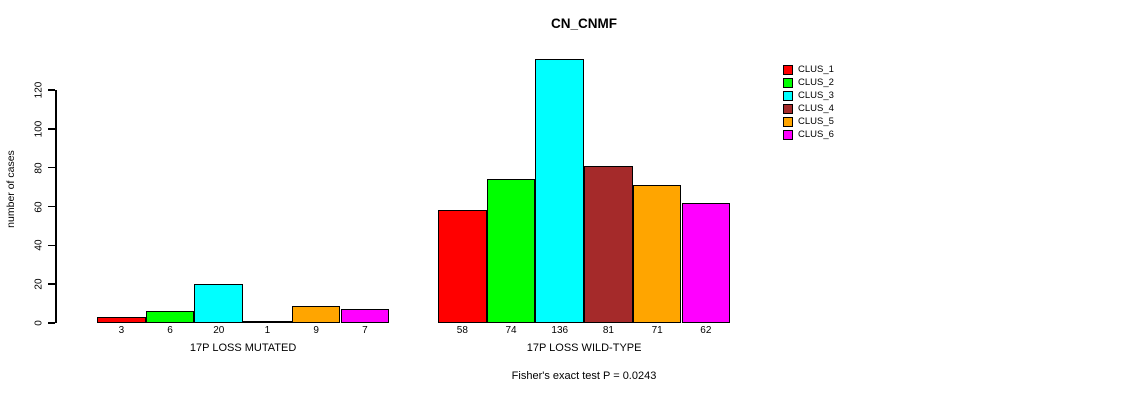  Describe the element at coordinates (584, 348) in the screenshot. I see `x-group-label-2: 17P LOSS WILD-TYPE` at that location.